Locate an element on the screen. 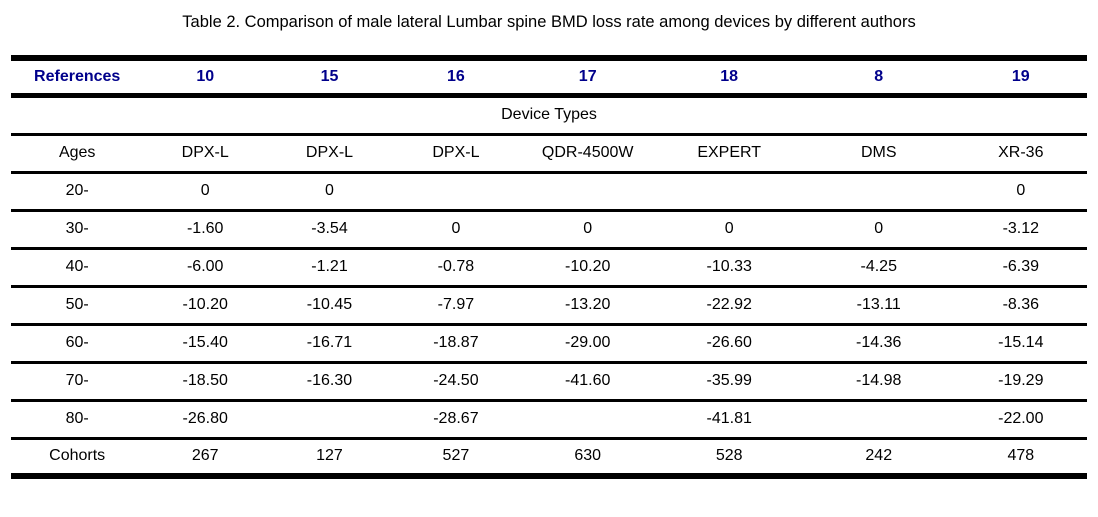  value-cell: -26.60 is located at coordinates (729, 344).